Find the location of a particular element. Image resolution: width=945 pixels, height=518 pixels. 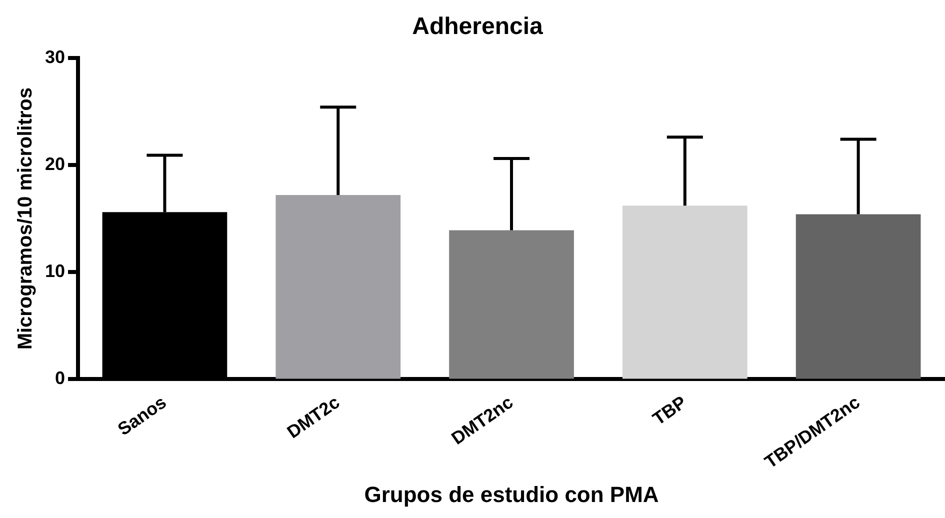

y-tick-label: 20 is located at coordinates (55, 164).